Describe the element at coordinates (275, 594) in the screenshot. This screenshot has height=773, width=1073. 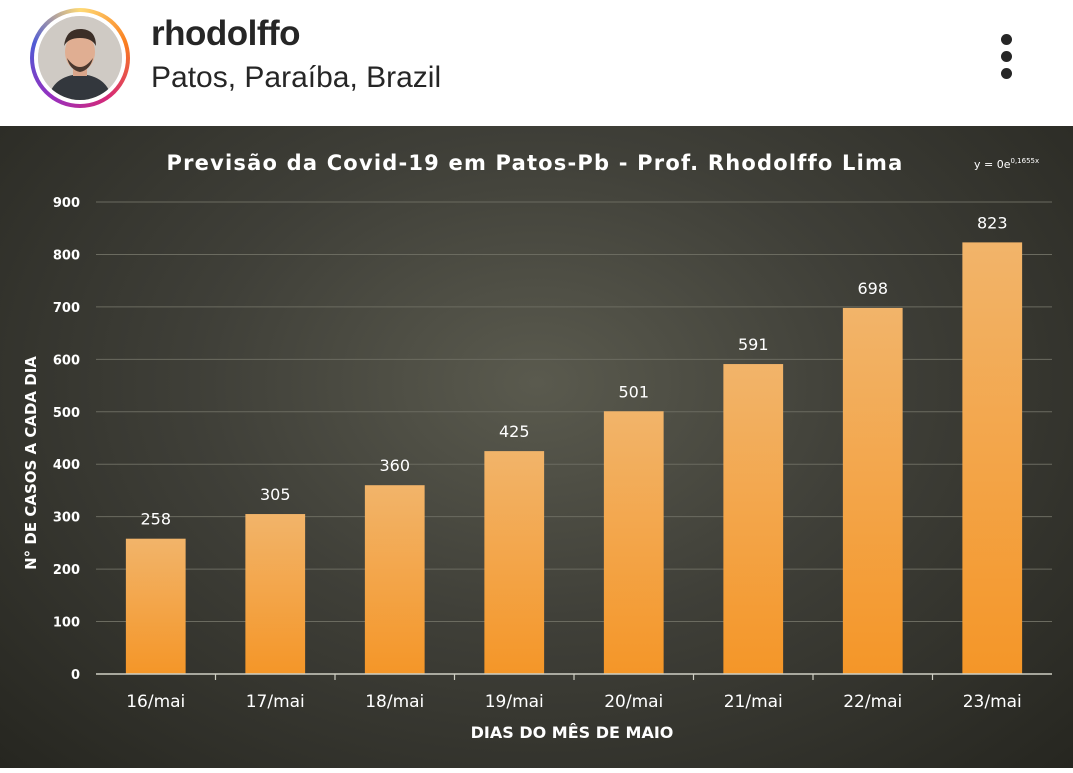
I see `bar-17-mai` at that location.